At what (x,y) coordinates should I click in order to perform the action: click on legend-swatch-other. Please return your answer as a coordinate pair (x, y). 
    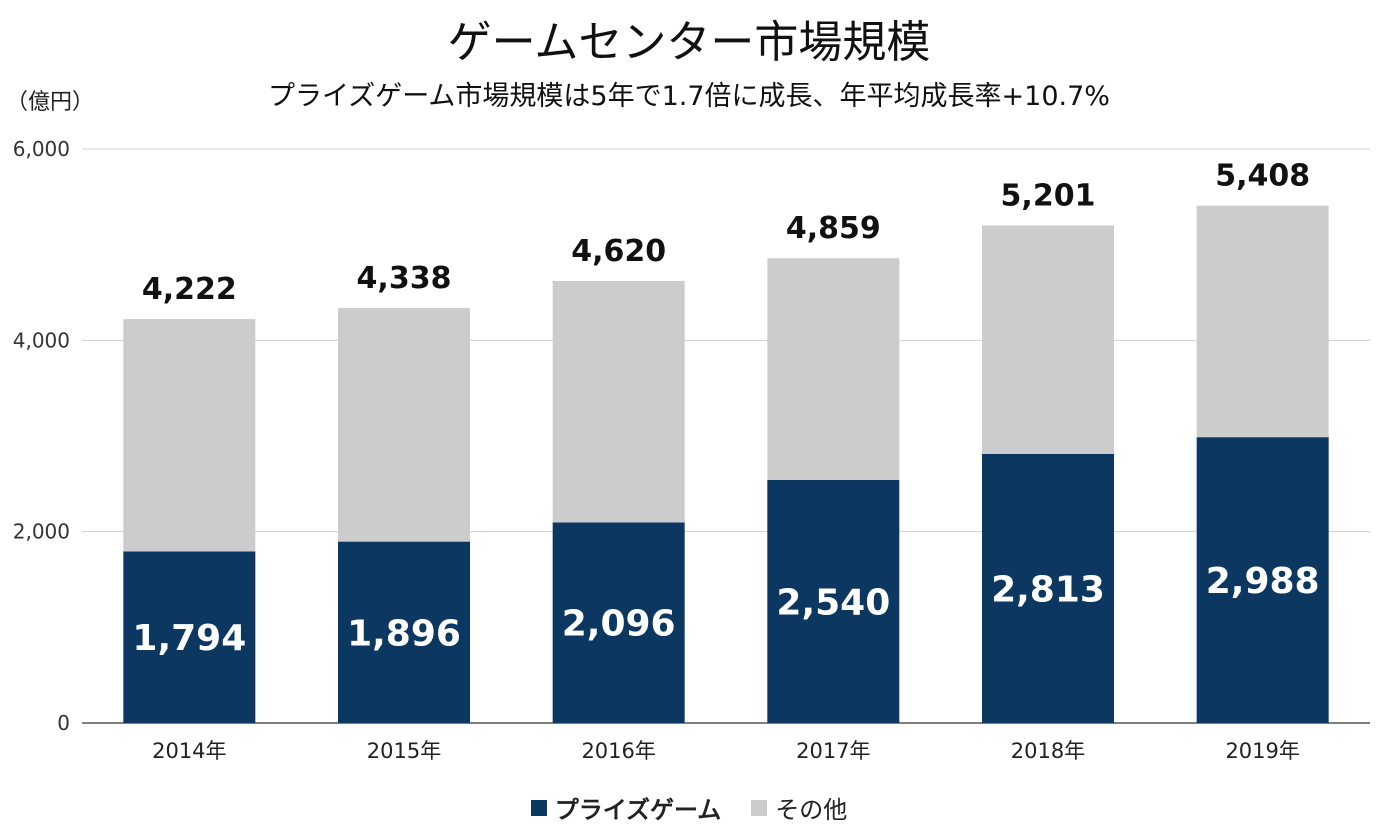
    Looking at the image, I should click on (759, 807).